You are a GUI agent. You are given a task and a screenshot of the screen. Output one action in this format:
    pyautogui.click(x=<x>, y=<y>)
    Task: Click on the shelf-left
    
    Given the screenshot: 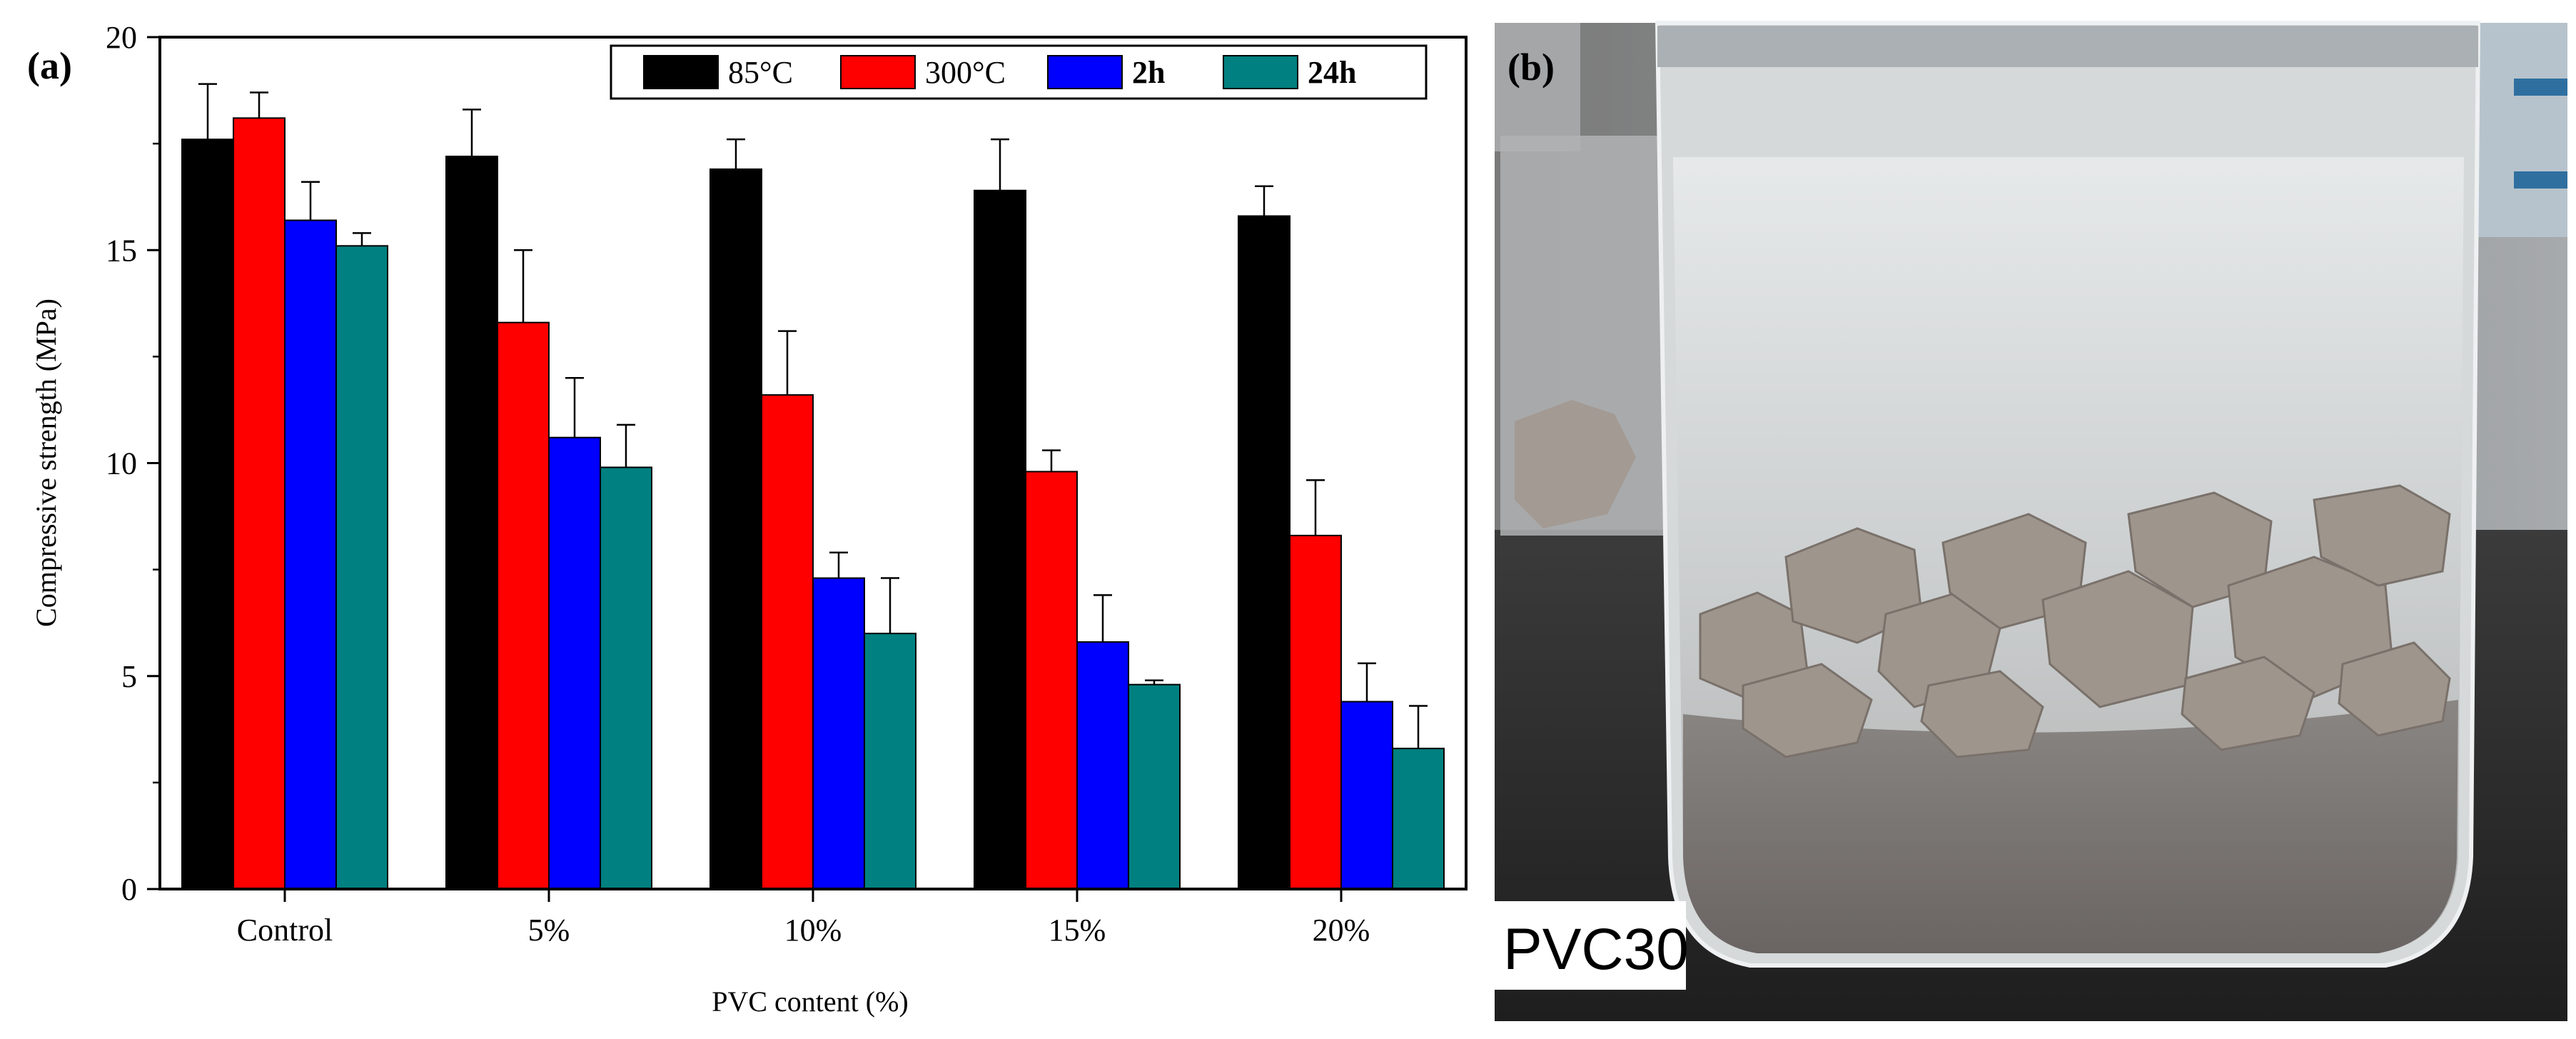 What is the action you would take?
    pyautogui.click(x=1537, y=87)
    